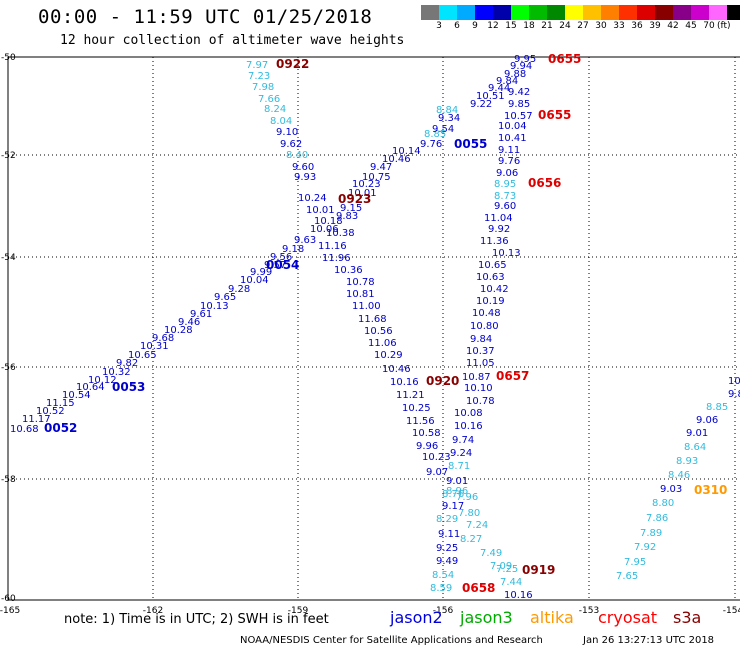  What do you see at coordinates (481, 339) in the screenshot?
I see `wave-height-reading: 9.84` at bounding box center [481, 339].